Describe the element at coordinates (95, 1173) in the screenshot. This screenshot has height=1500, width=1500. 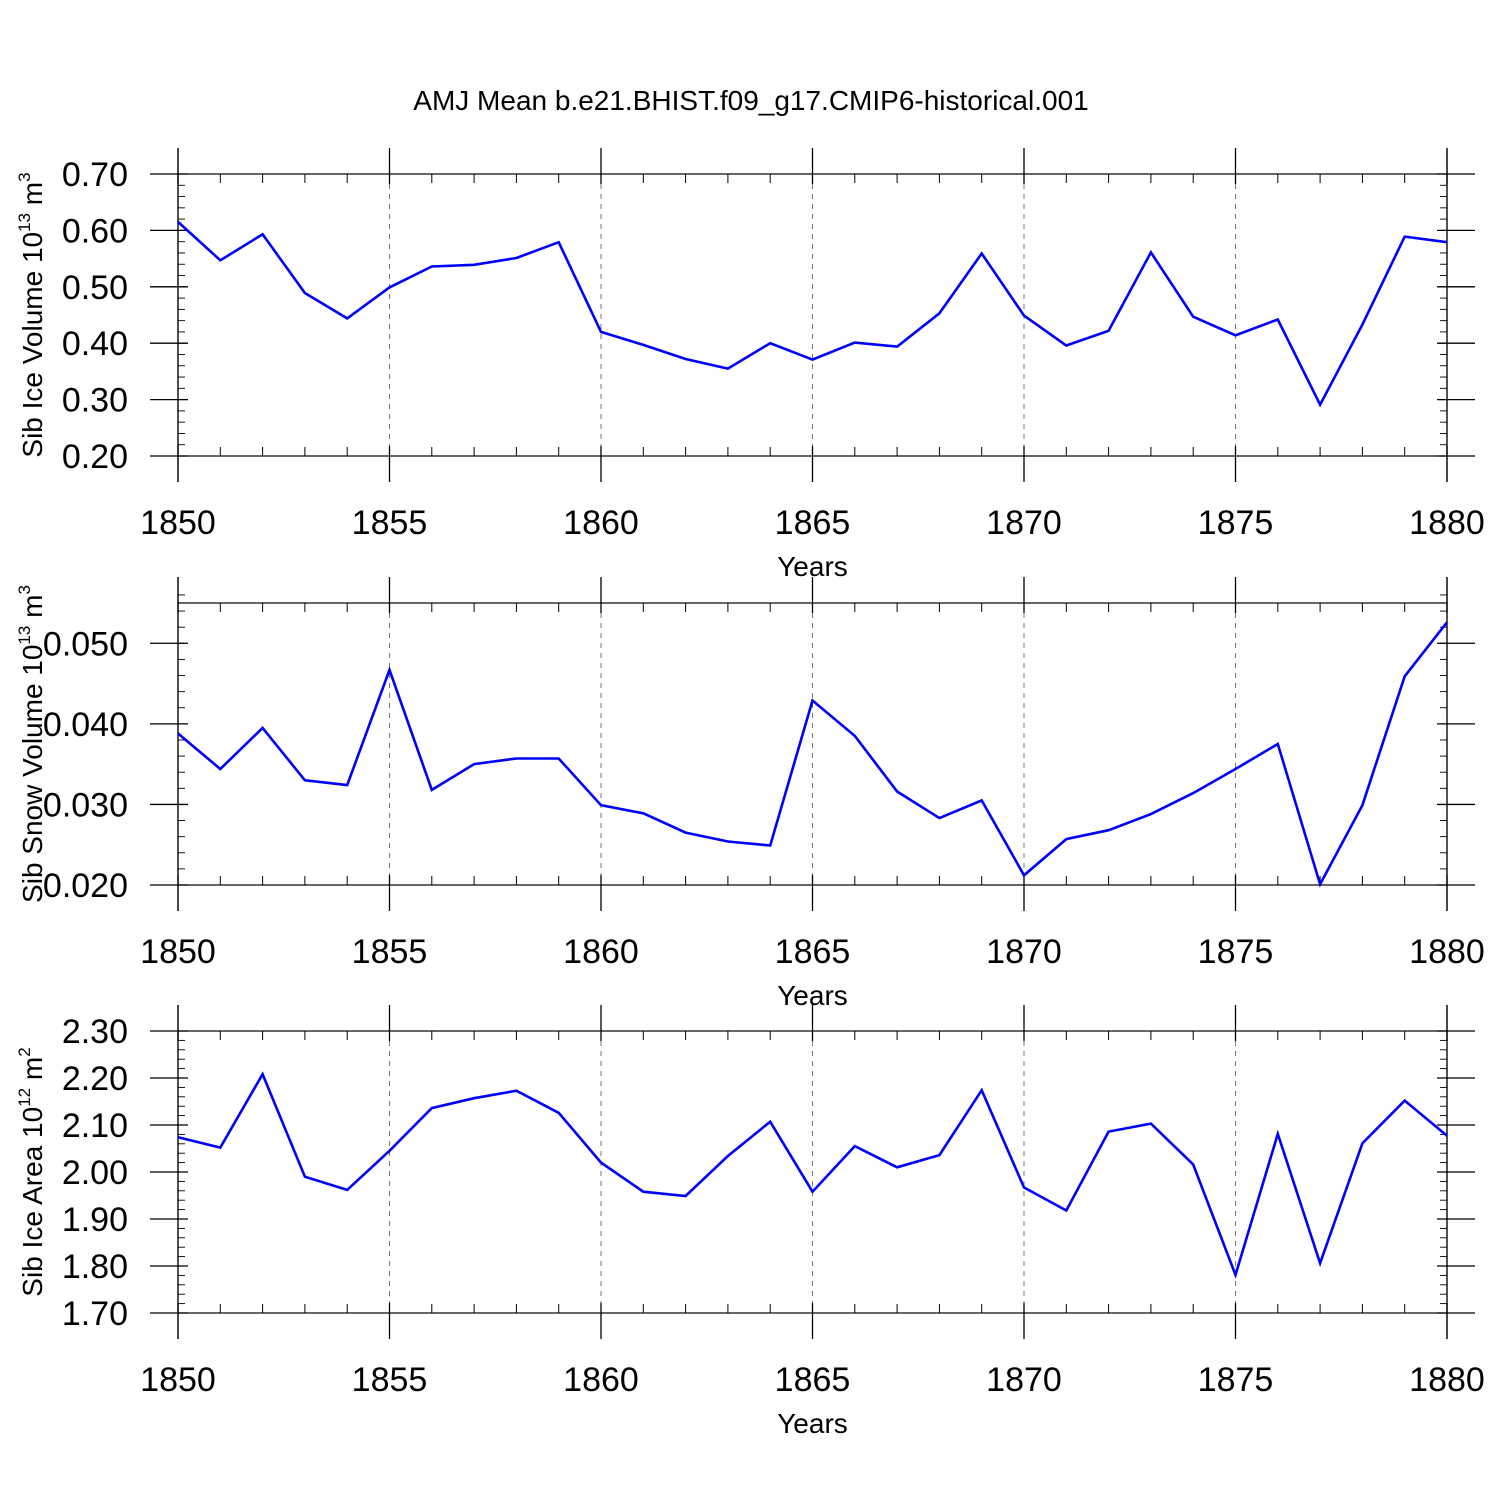
I see `y-tick-label: 2.00` at that location.